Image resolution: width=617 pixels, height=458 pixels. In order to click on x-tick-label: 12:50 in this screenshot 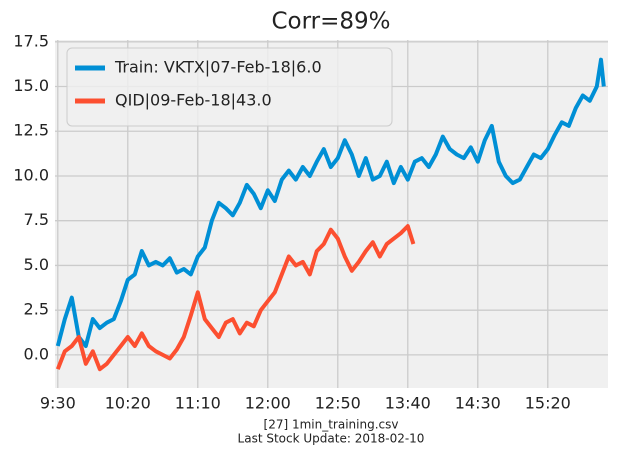, I will do `click(338, 403)`.